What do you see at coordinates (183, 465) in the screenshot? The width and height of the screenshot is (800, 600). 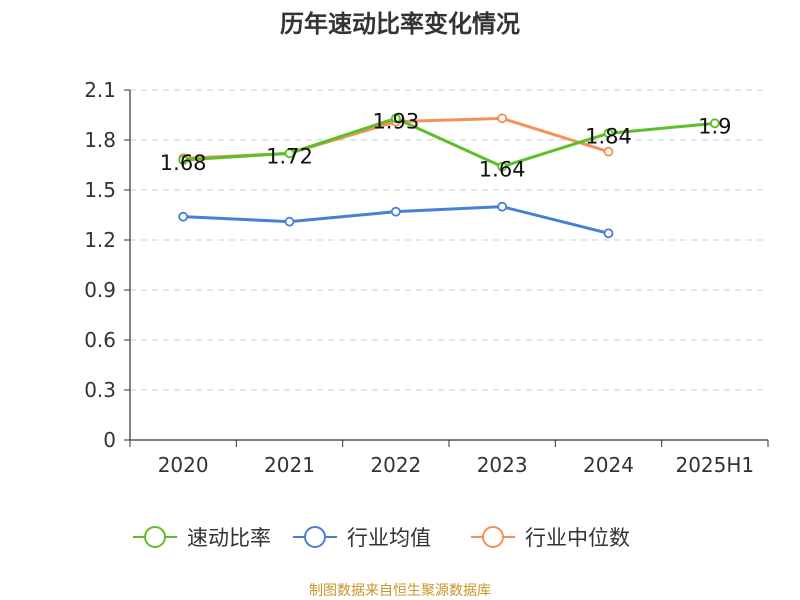 I see `x-tick-label: 2020` at bounding box center [183, 465].